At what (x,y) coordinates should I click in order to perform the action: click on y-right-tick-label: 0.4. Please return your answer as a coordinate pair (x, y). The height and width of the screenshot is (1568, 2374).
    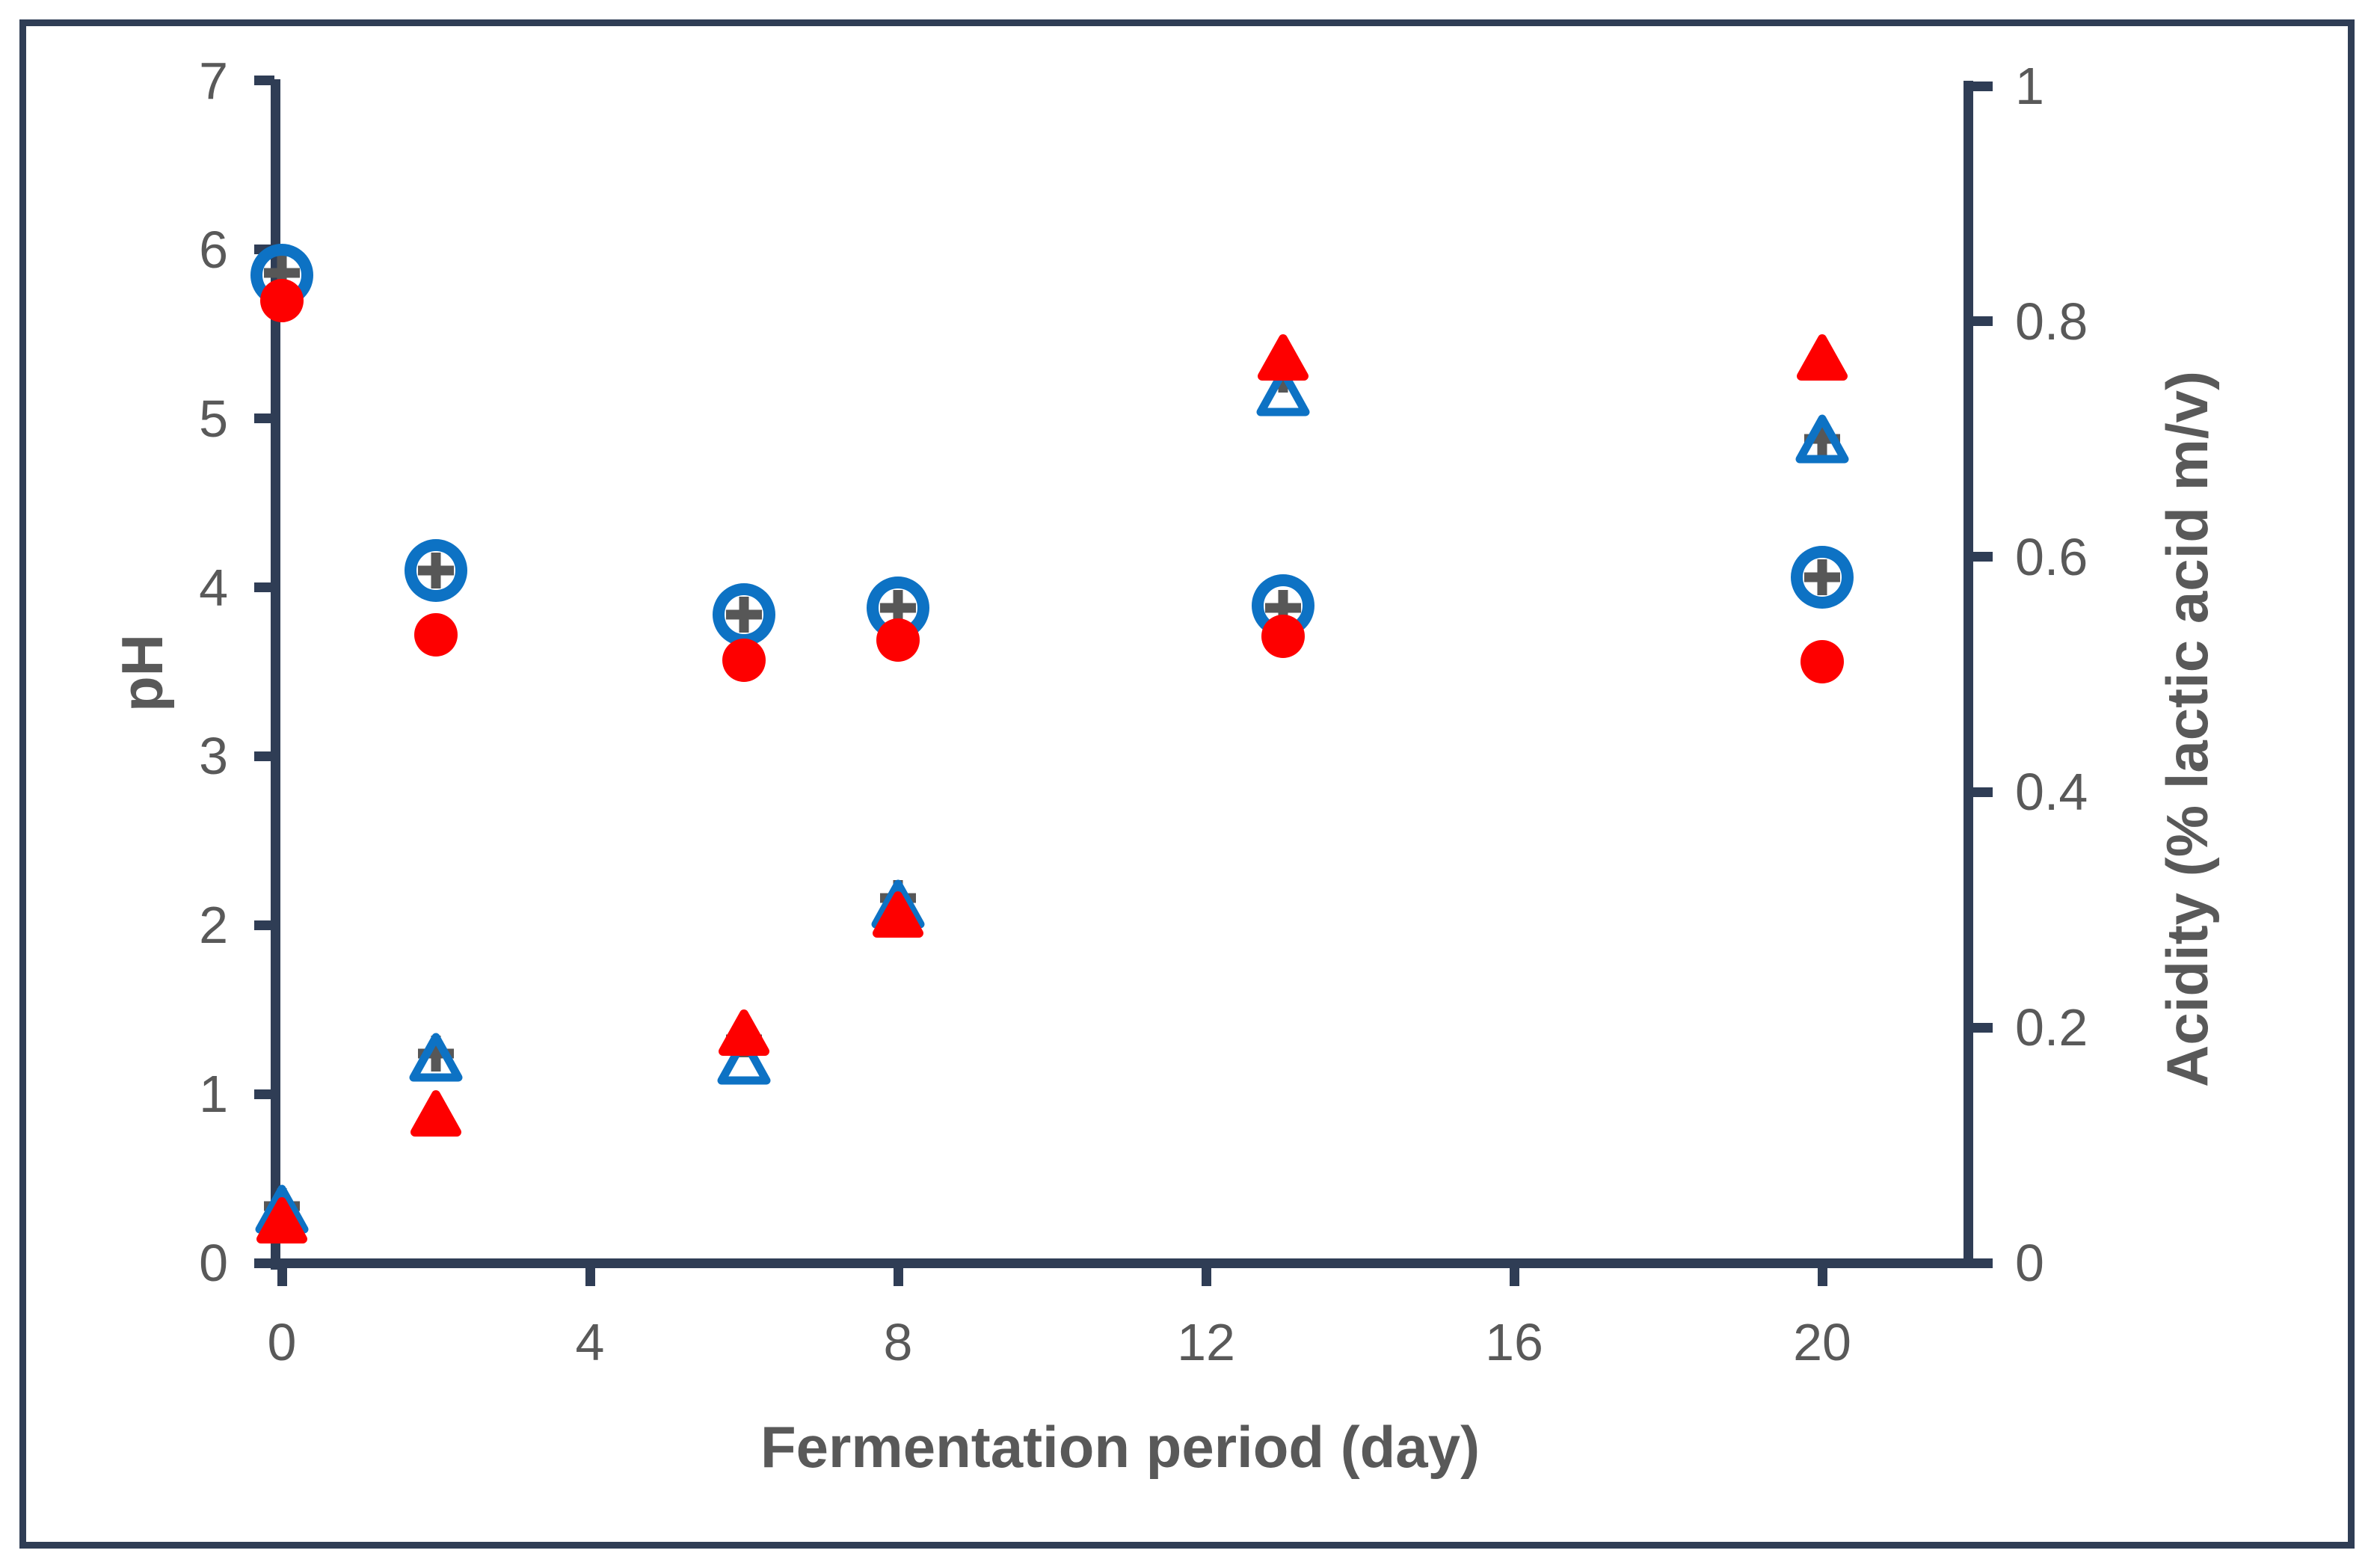
    Looking at the image, I should click on (2051, 792).